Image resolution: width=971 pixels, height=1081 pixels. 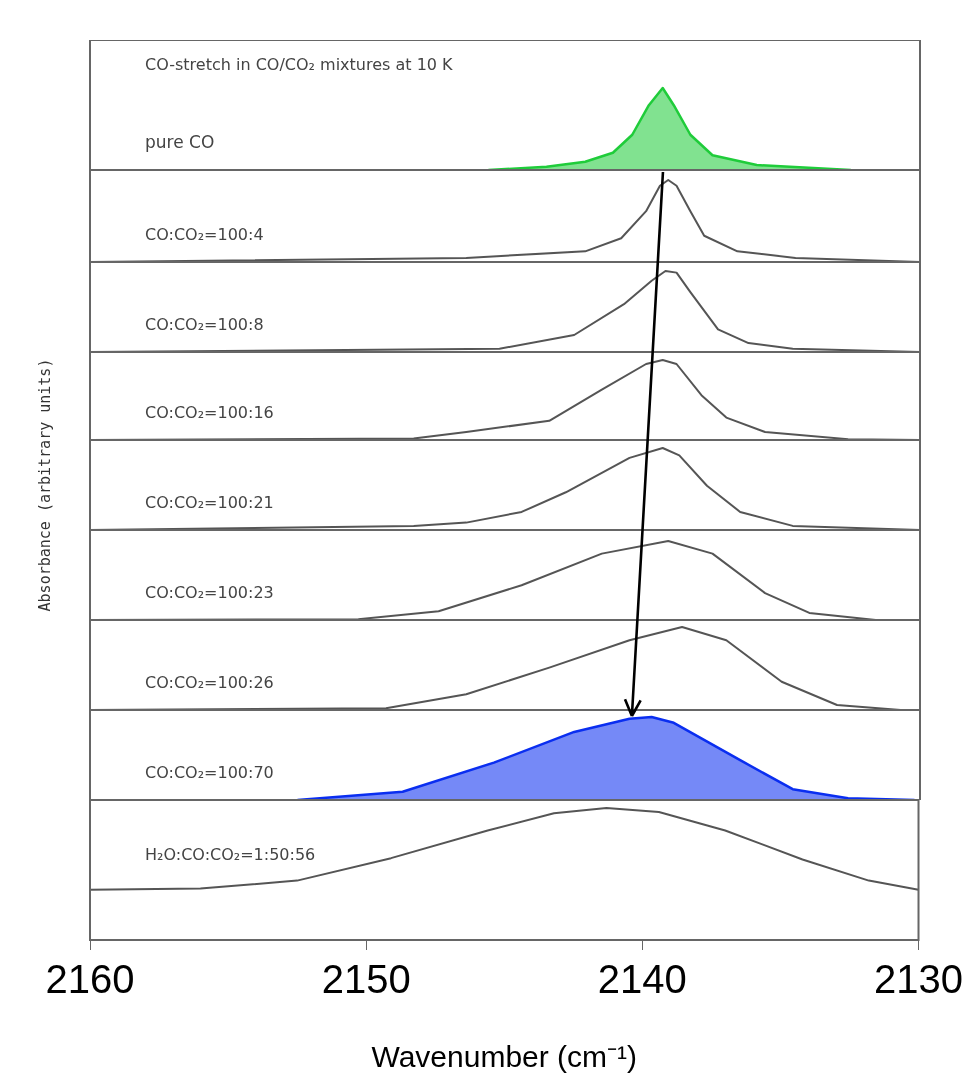 What do you see at coordinates (90, 979) in the screenshot?
I see `x-tick-label: 2160` at bounding box center [90, 979].